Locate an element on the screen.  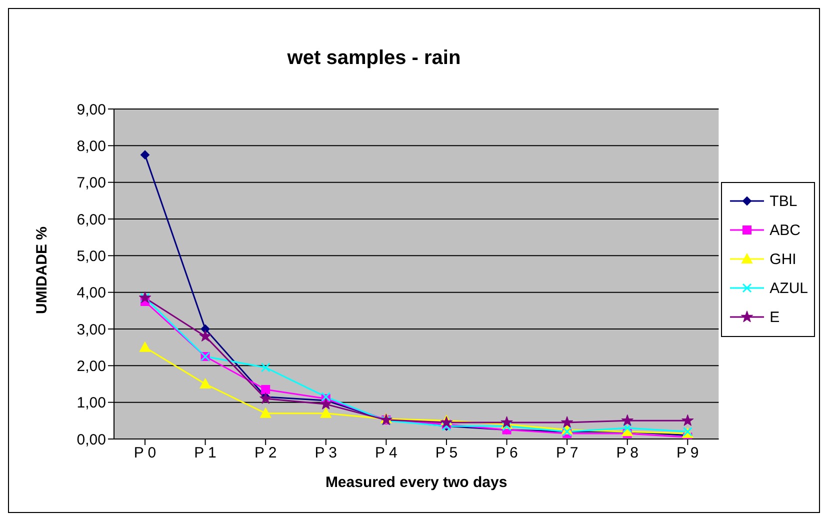
x-tick-label: P 5 is located at coordinates (446, 453).